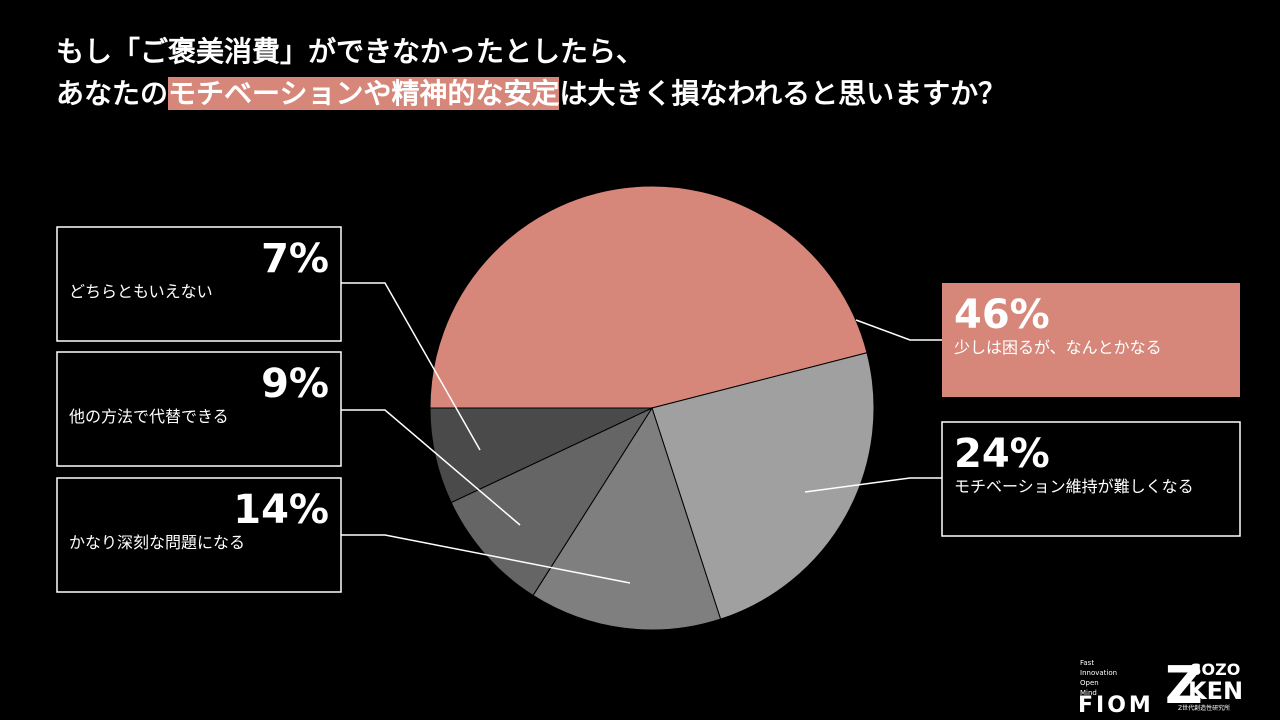  Describe the element at coordinates (1089, 683) in the screenshot. I see `logo-tagline: Open` at that location.